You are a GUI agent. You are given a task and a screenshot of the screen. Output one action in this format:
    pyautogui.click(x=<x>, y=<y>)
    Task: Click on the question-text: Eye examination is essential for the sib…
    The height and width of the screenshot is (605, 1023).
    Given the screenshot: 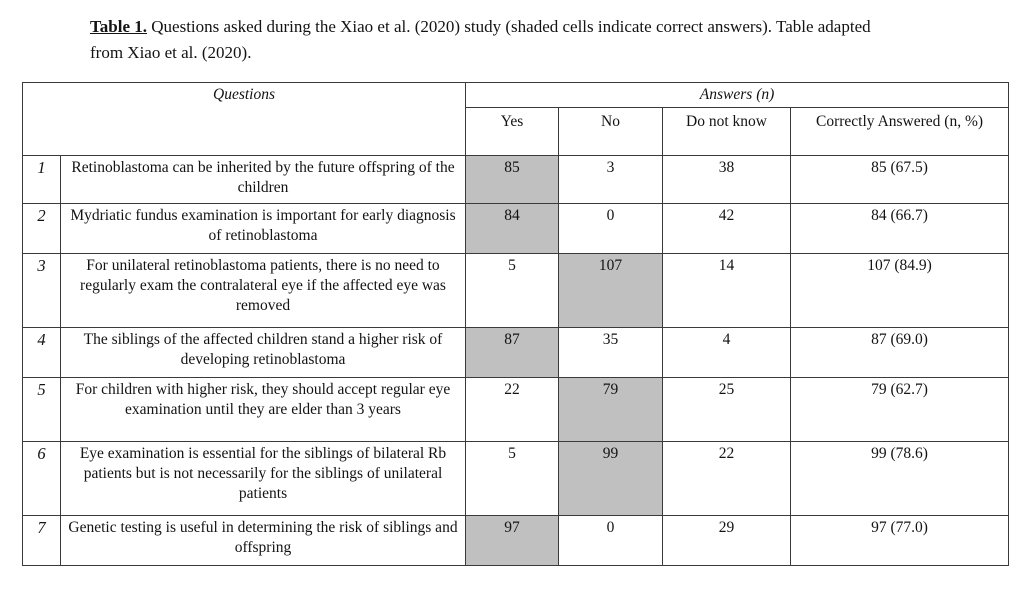 What is the action you would take?
    pyautogui.click(x=263, y=478)
    